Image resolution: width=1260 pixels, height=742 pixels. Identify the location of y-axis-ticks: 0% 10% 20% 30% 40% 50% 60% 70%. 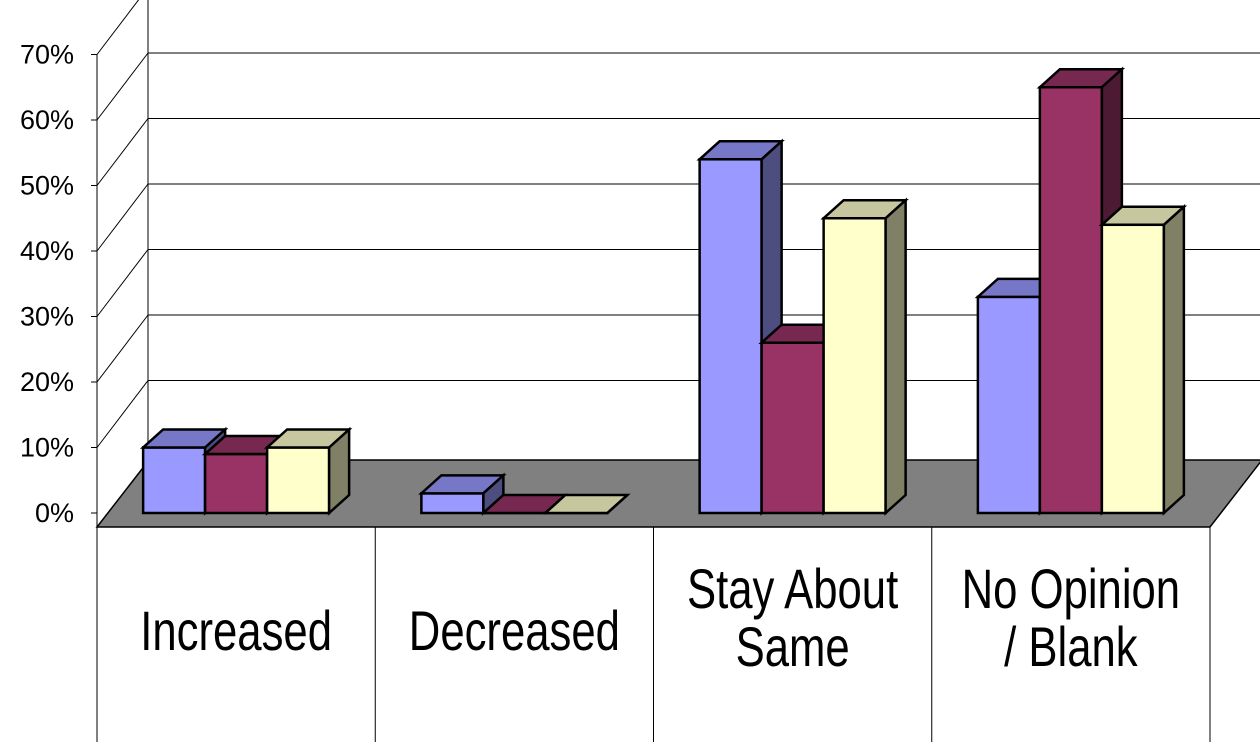
(58, 284).